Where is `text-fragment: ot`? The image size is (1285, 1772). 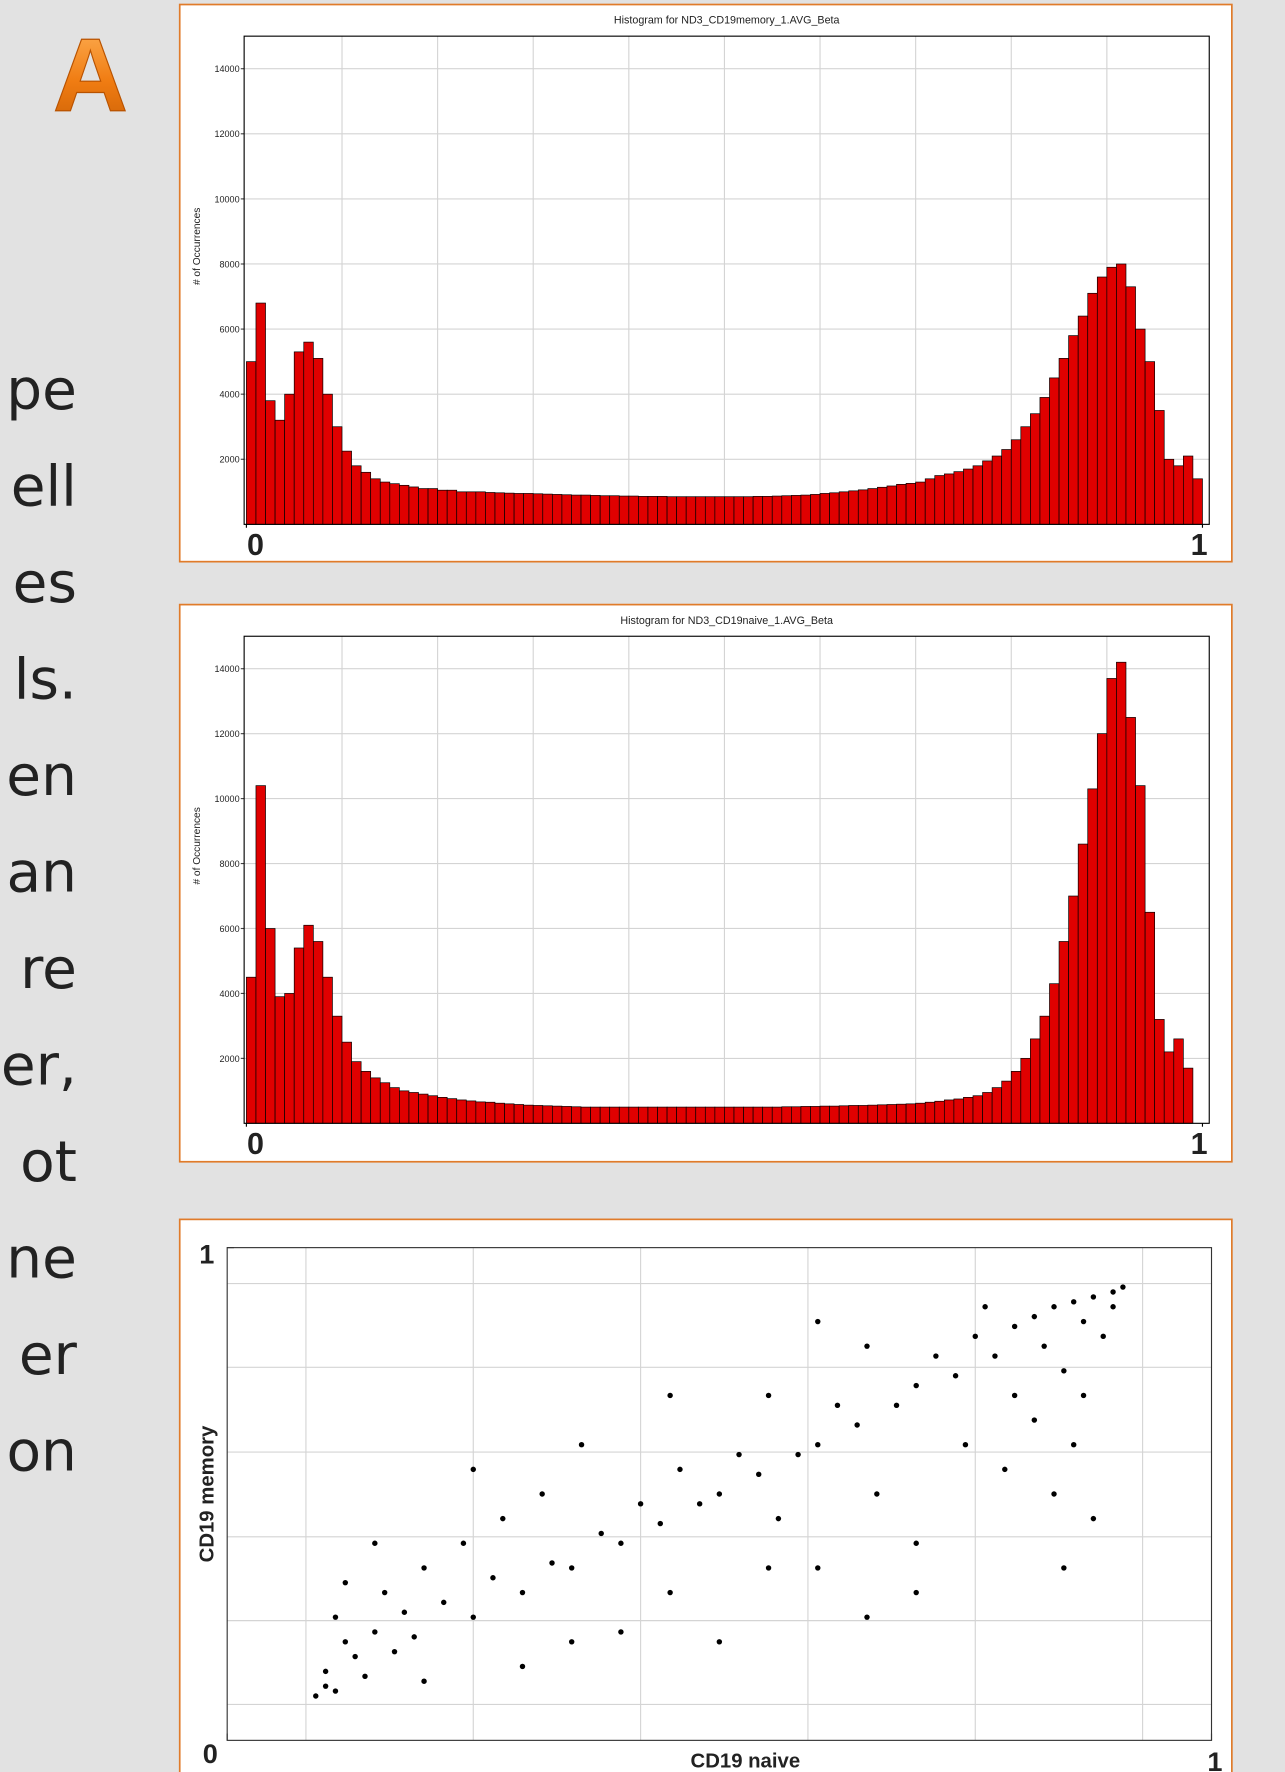
text-fragment: ot is located at coordinates (48, 1162).